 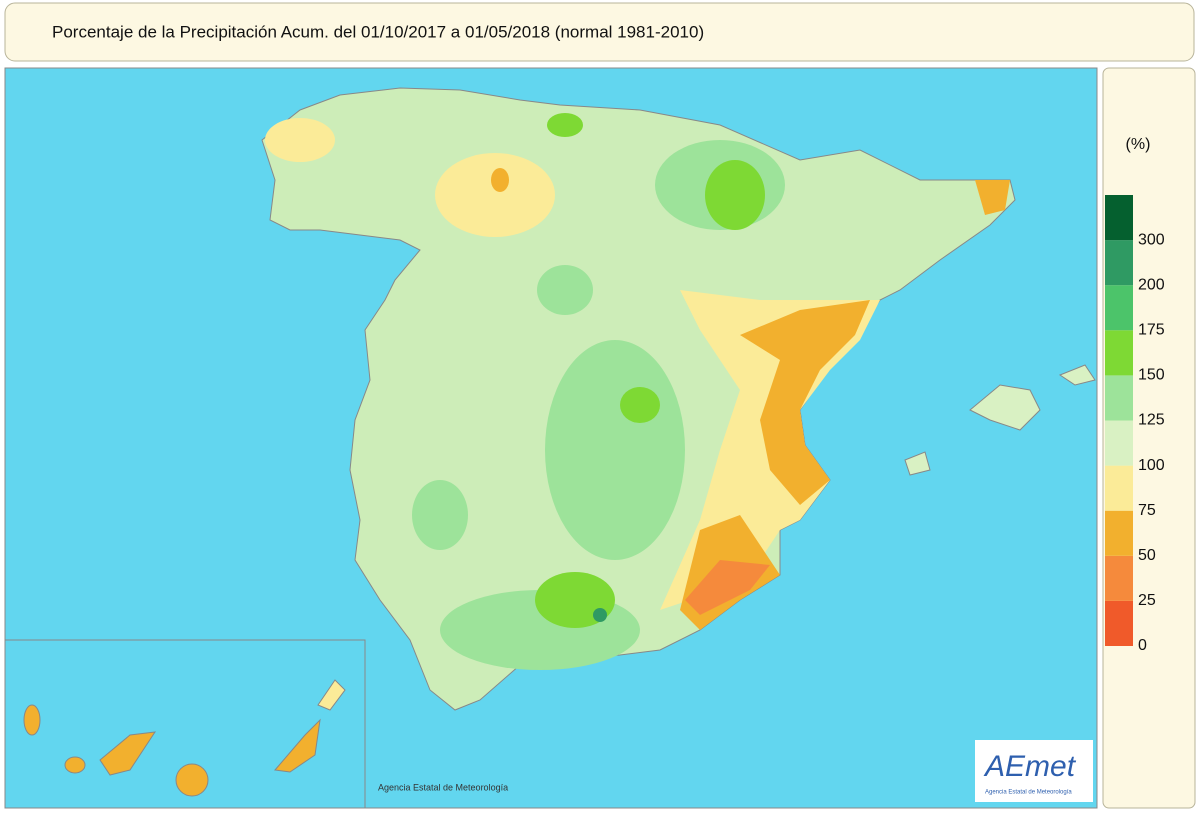 I want to click on title-box, so click(x=599, y=32).